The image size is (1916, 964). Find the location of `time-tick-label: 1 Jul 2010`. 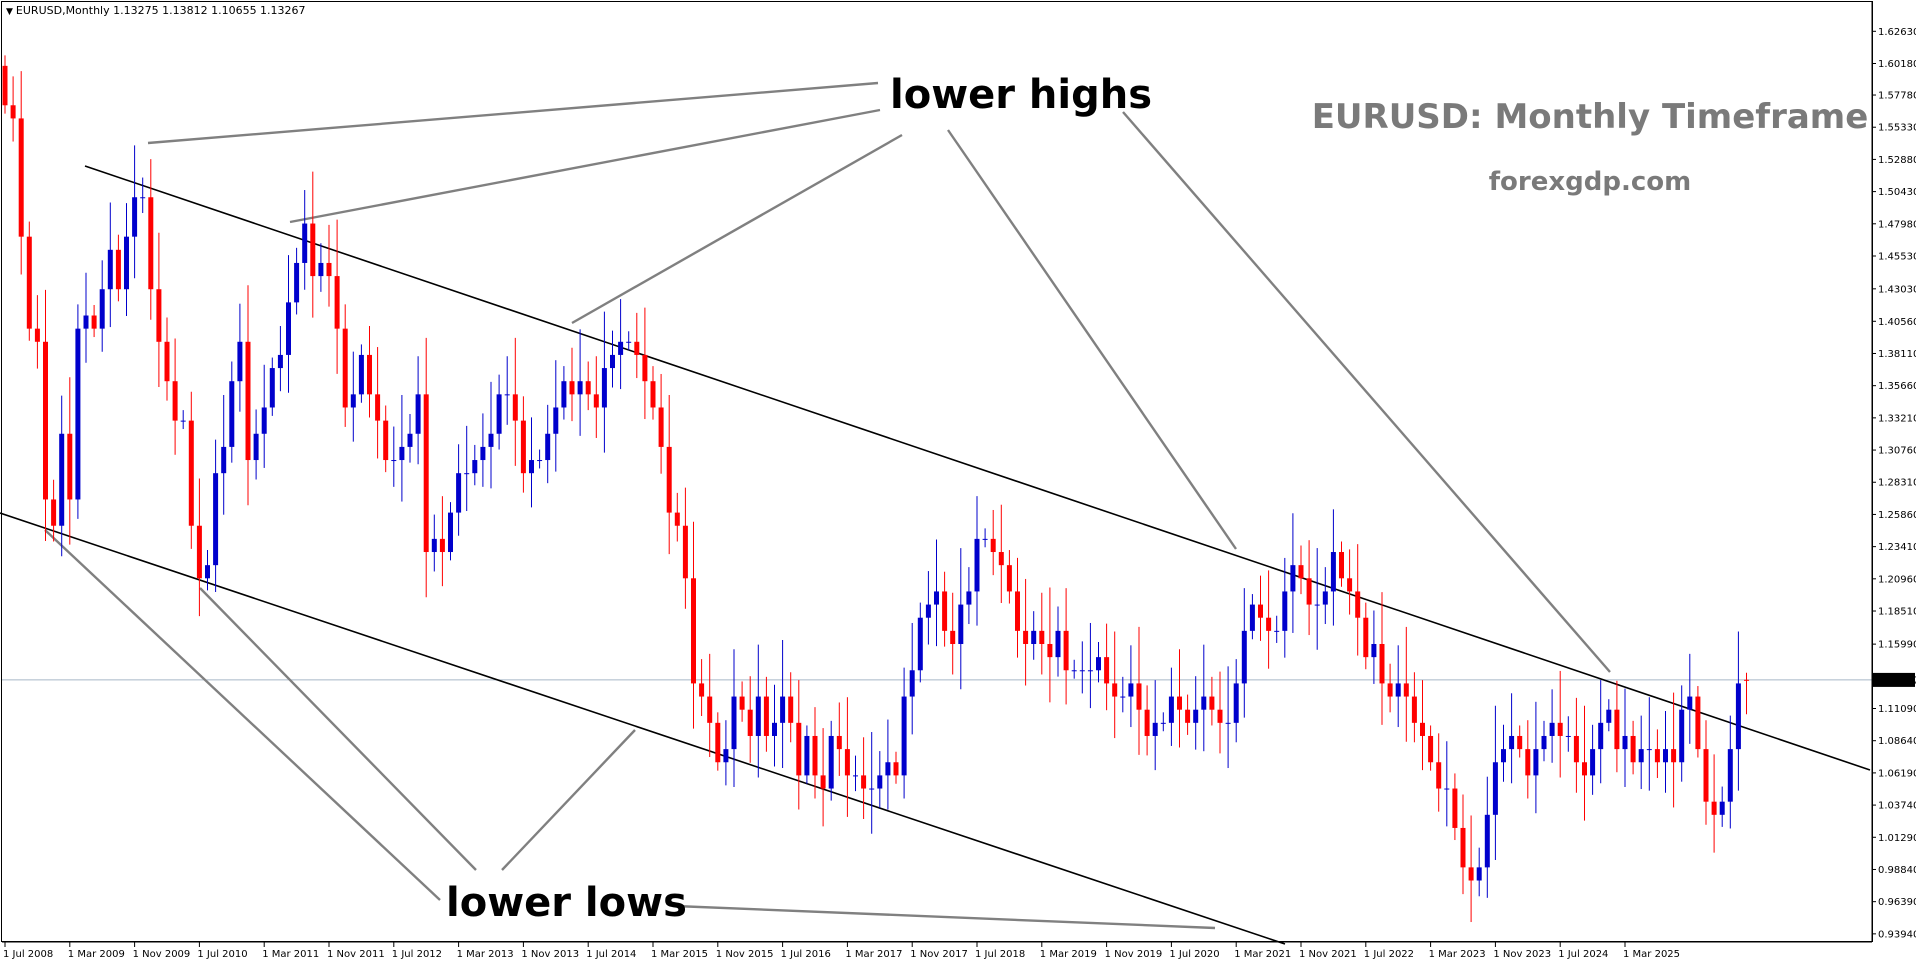

time-tick-label: 1 Jul 2010 is located at coordinates (222, 954).